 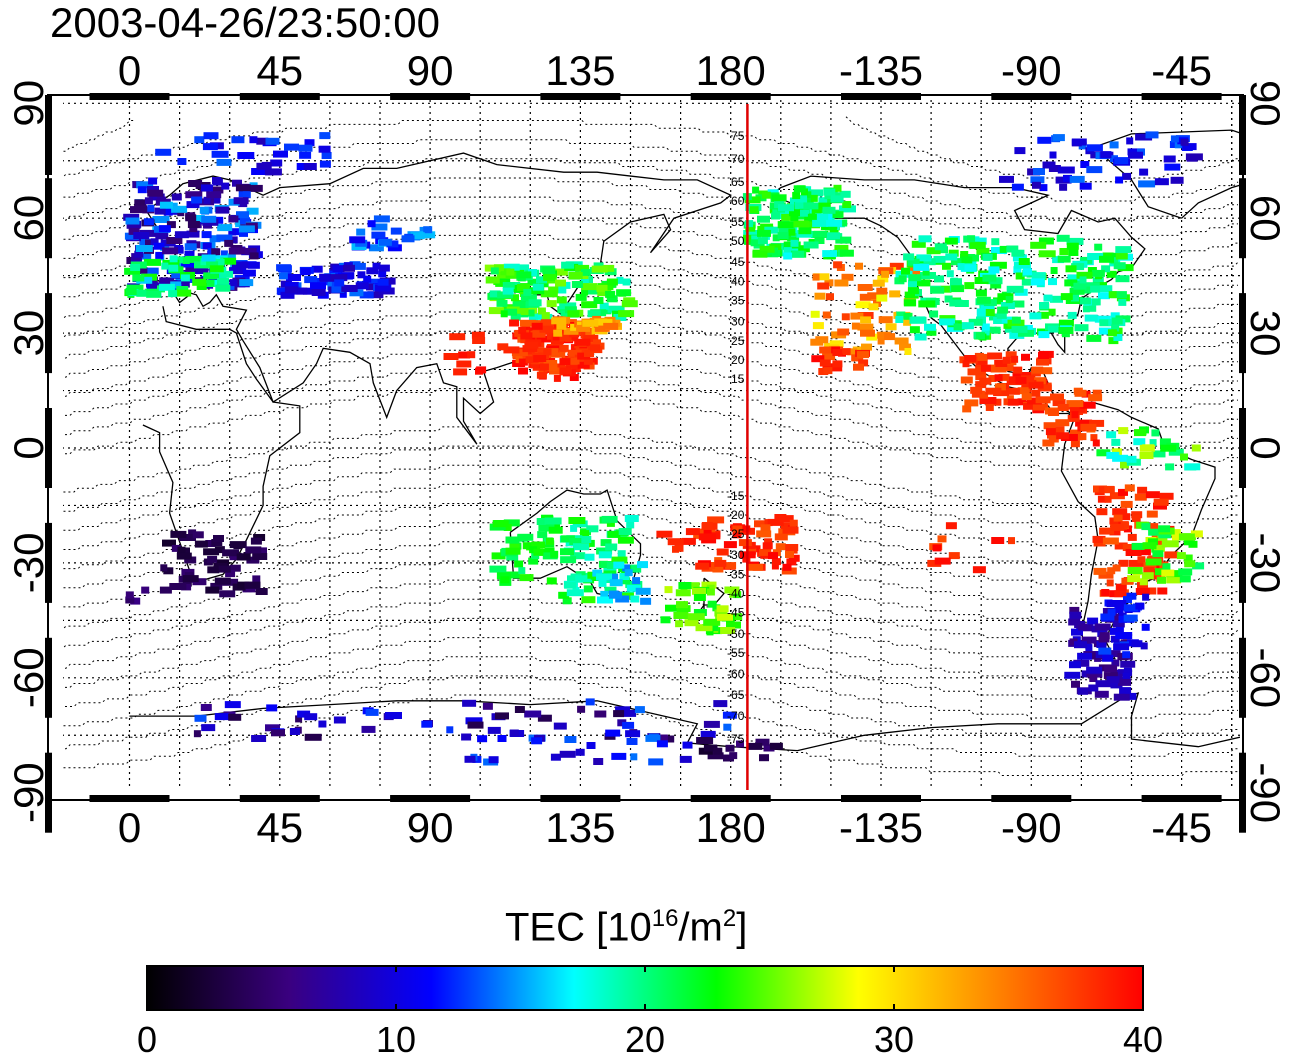 What do you see at coordinates (1181, 827) in the screenshot?
I see `bottom-longitude-tick: -45` at bounding box center [1181, 827].